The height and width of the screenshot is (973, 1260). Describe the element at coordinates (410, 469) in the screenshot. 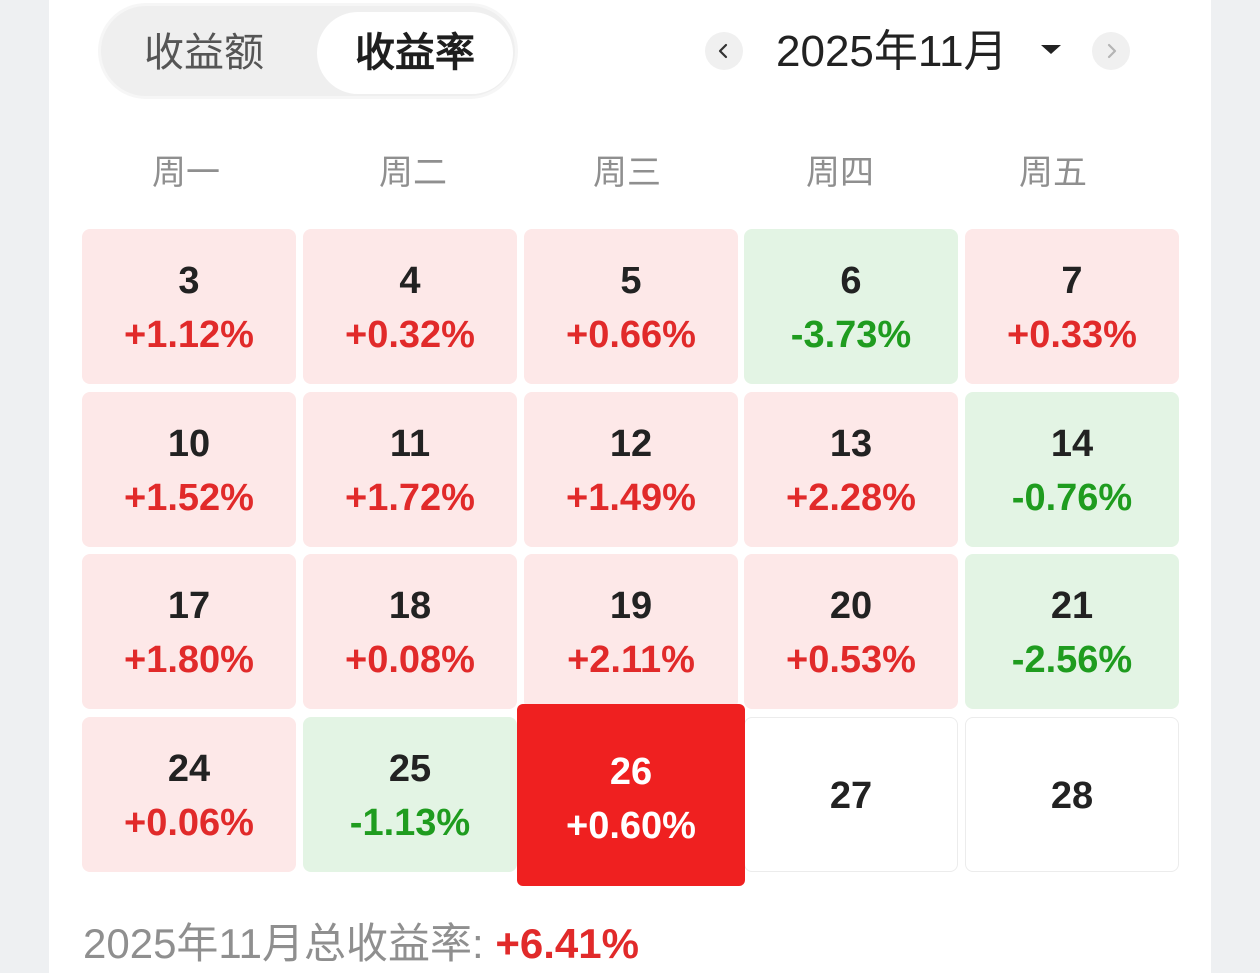

I see `calendar-day-cell: 11 +1.72%` at that location.